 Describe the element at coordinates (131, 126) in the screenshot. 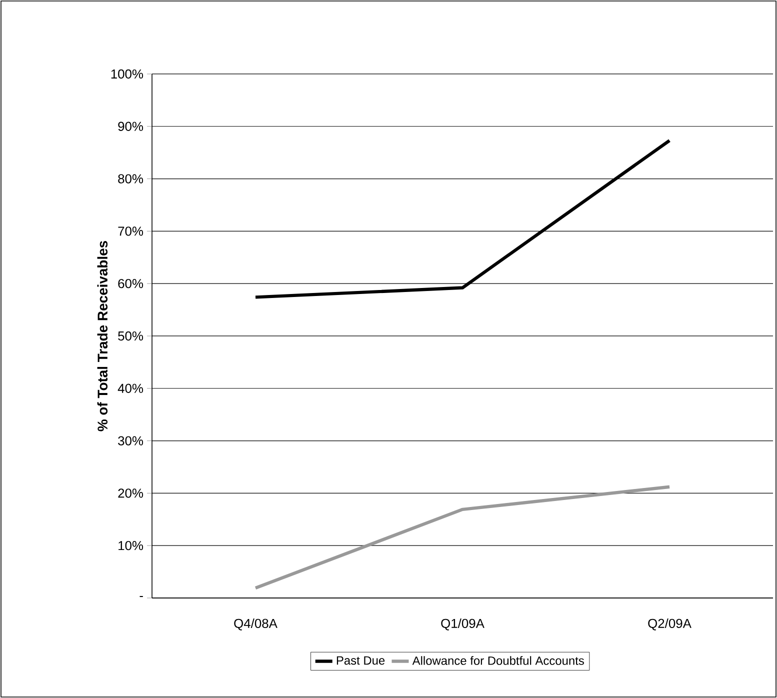

I see `y-tick-label: 90%` at that location.